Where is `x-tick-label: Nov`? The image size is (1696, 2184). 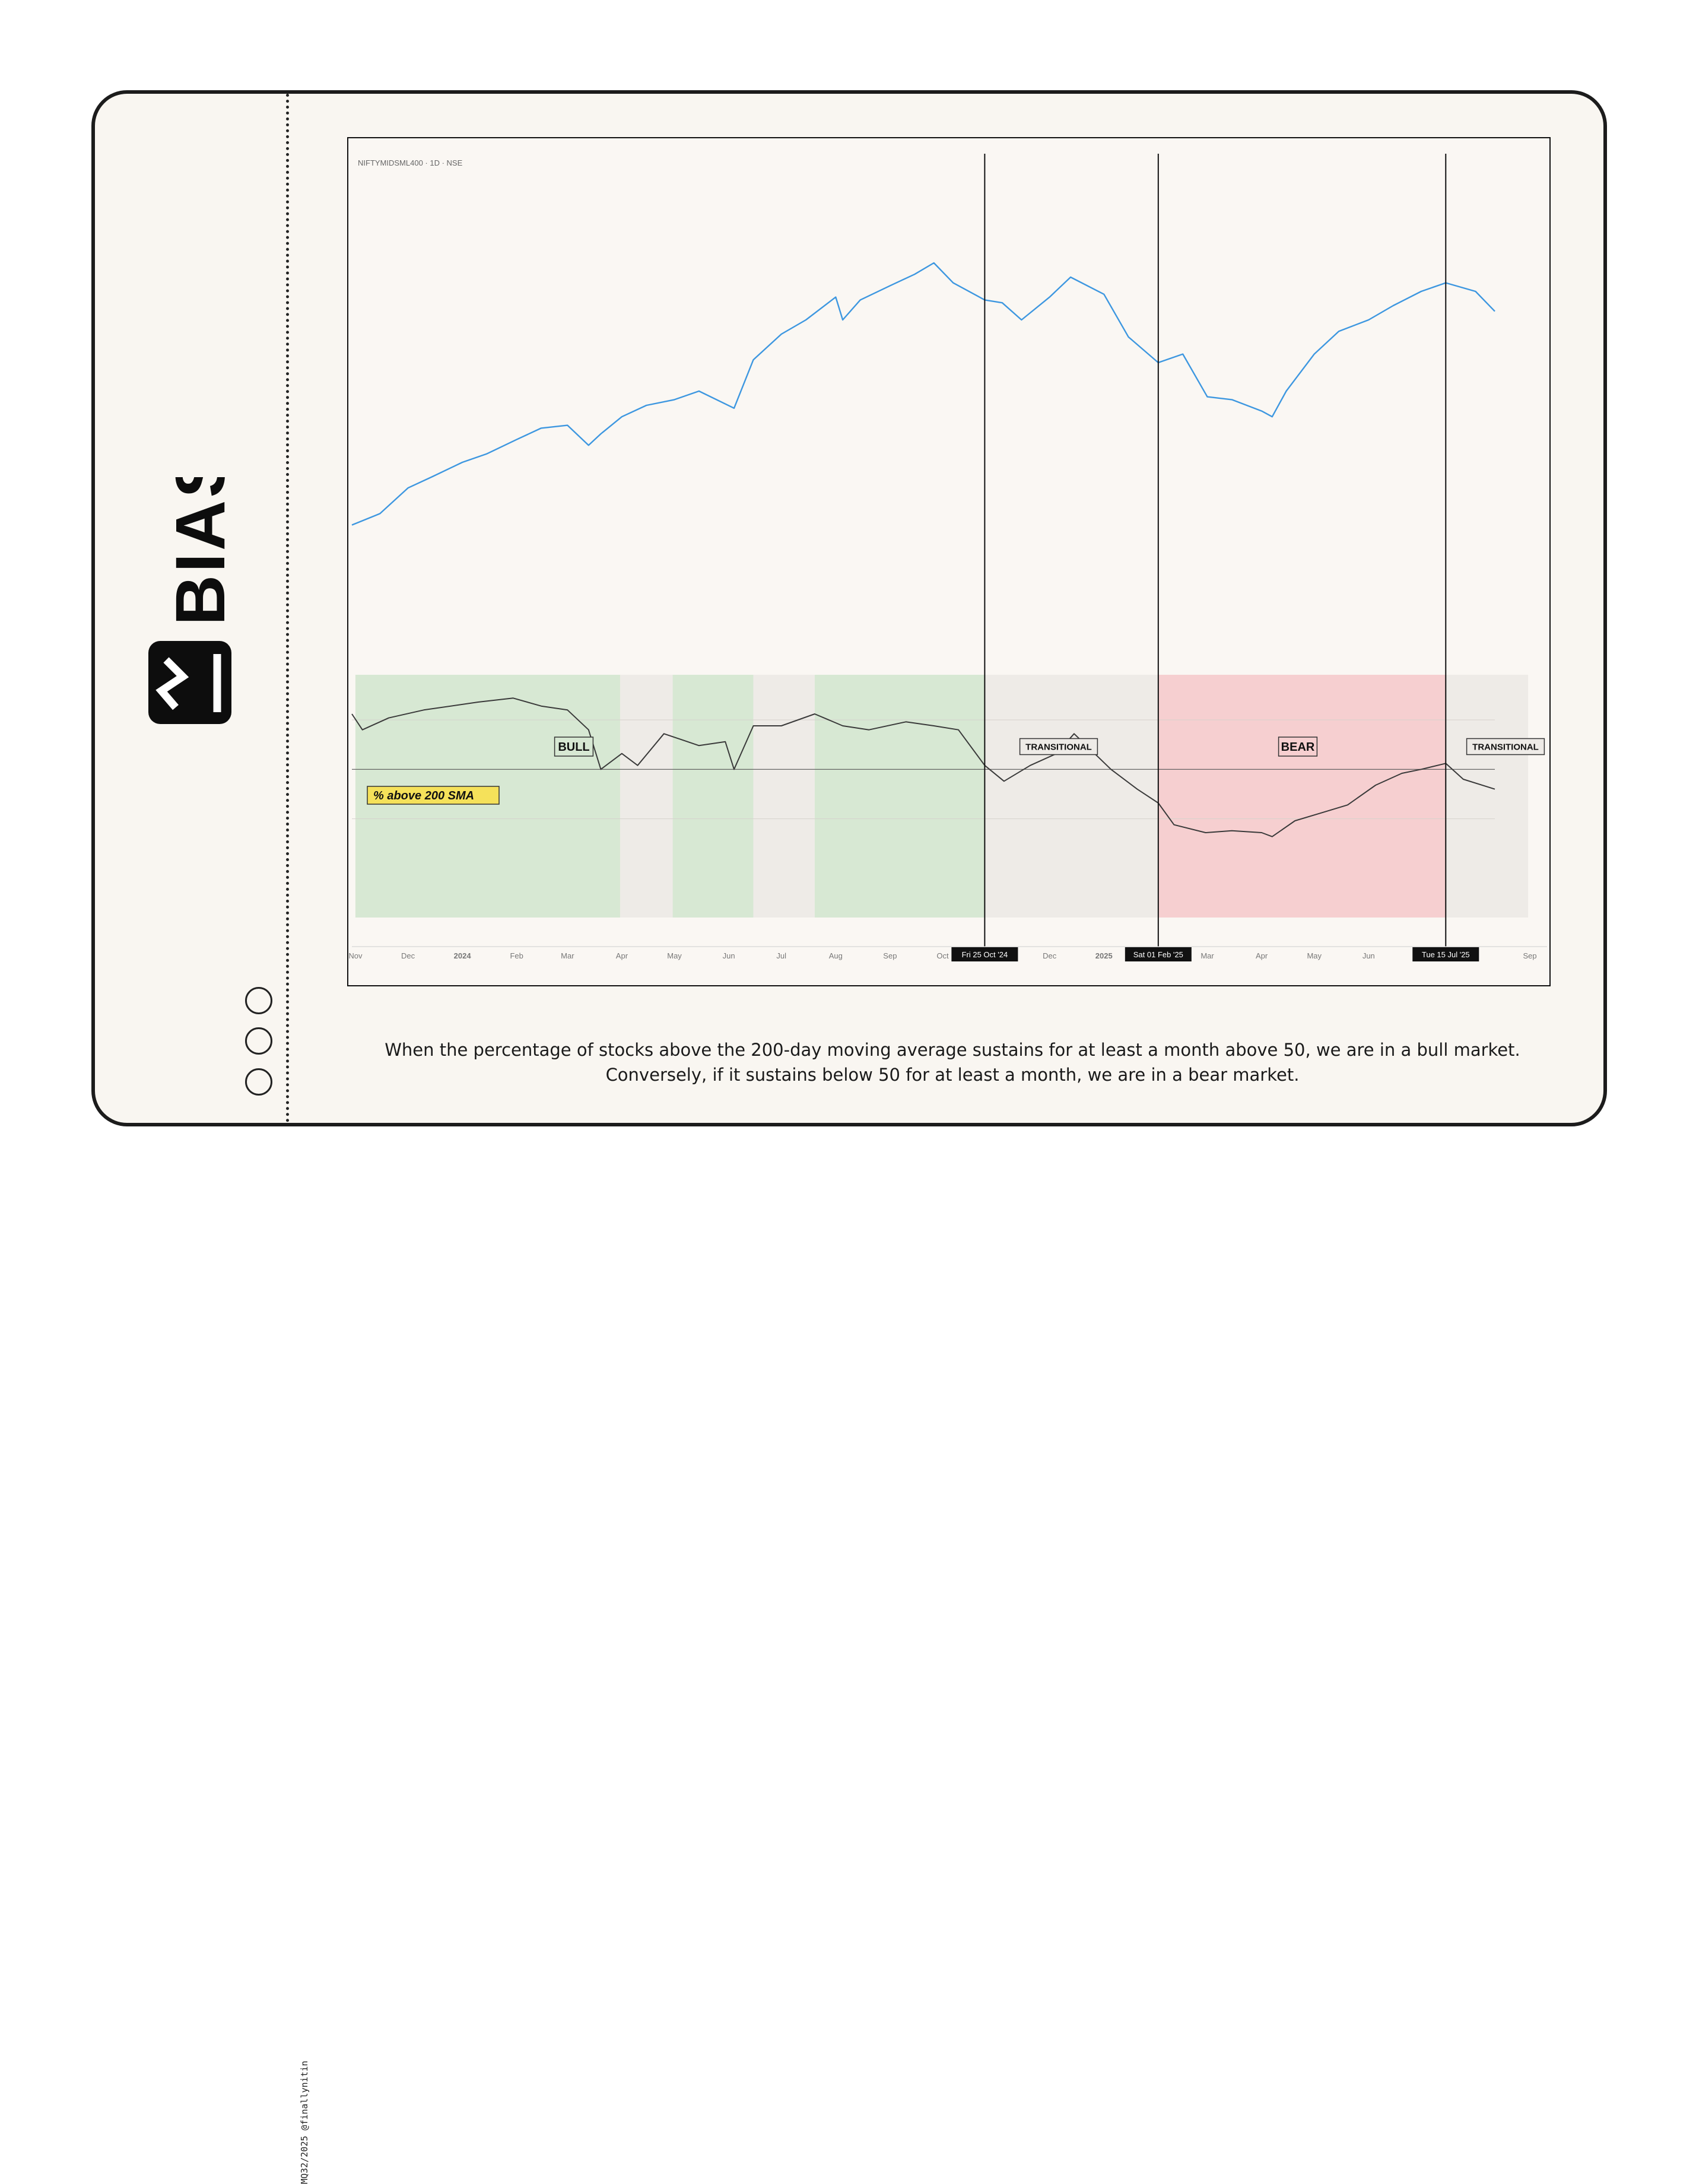 x-tick-label: Nov is located at coordinates (356, 955).